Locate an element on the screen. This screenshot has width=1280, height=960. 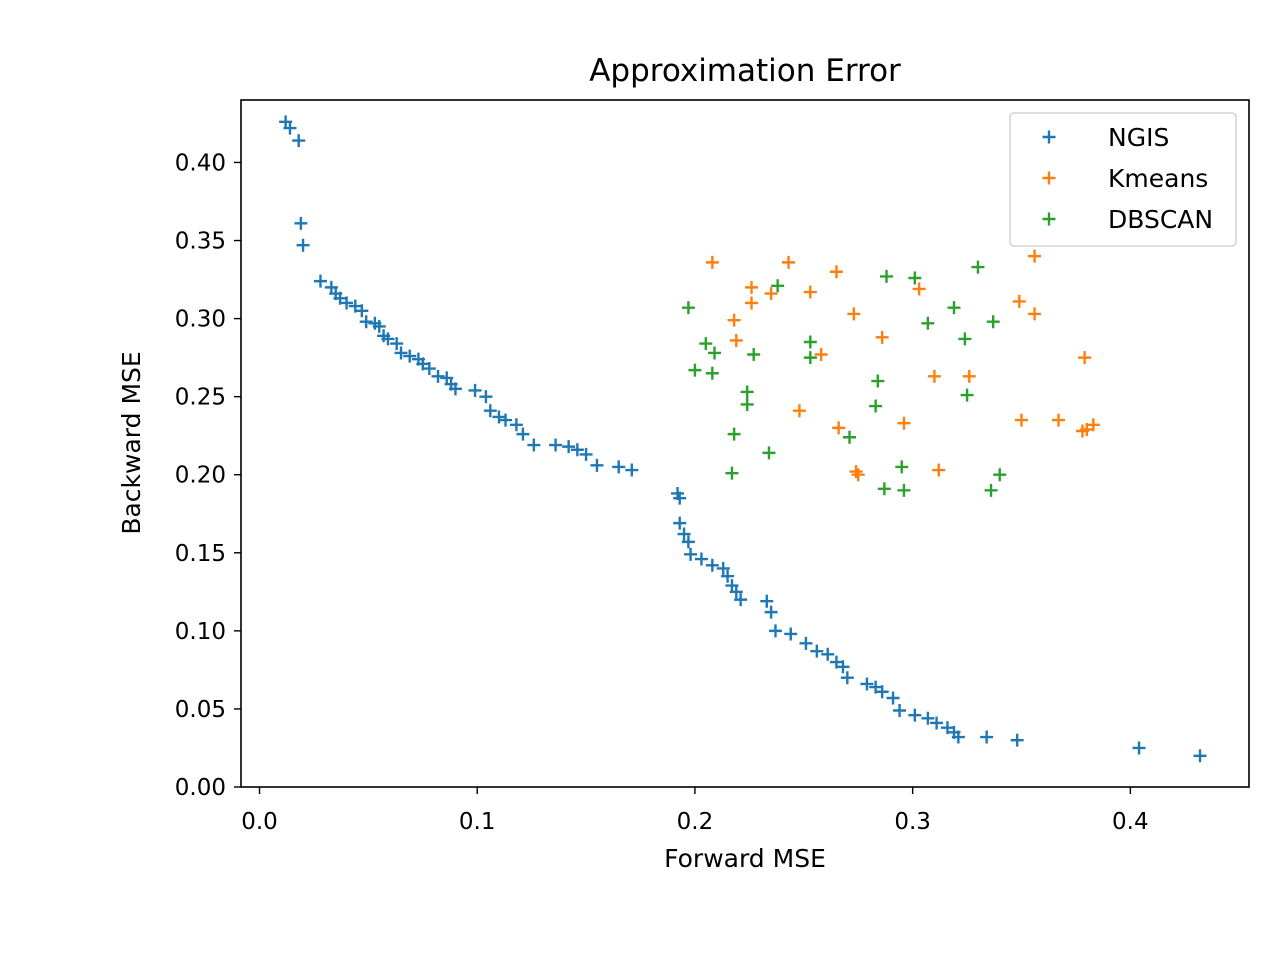
x-tick-label: 0.2 is located at coordinates (695, 822).